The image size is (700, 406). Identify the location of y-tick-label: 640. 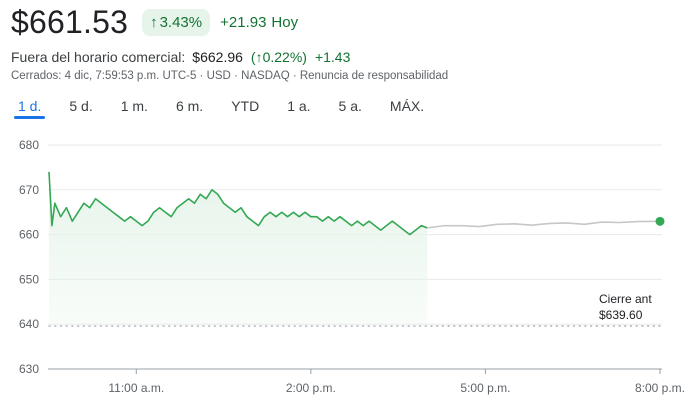
(29, 324).